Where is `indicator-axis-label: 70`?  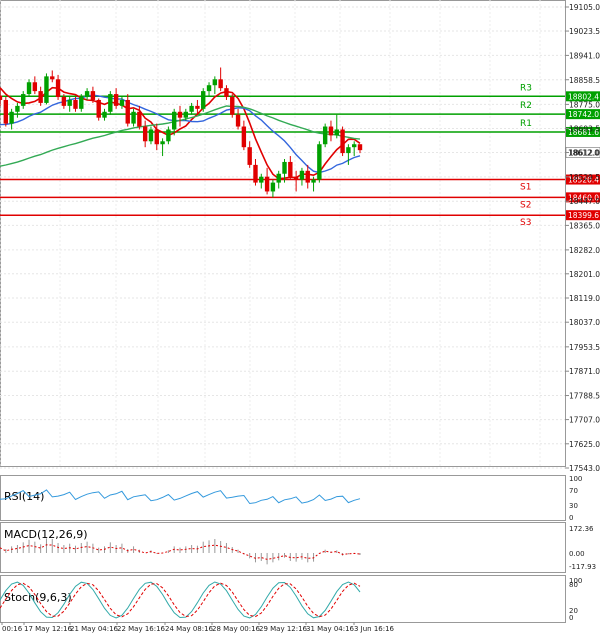 indicator-axis-label: 70 is located at coordinates (573, 491).